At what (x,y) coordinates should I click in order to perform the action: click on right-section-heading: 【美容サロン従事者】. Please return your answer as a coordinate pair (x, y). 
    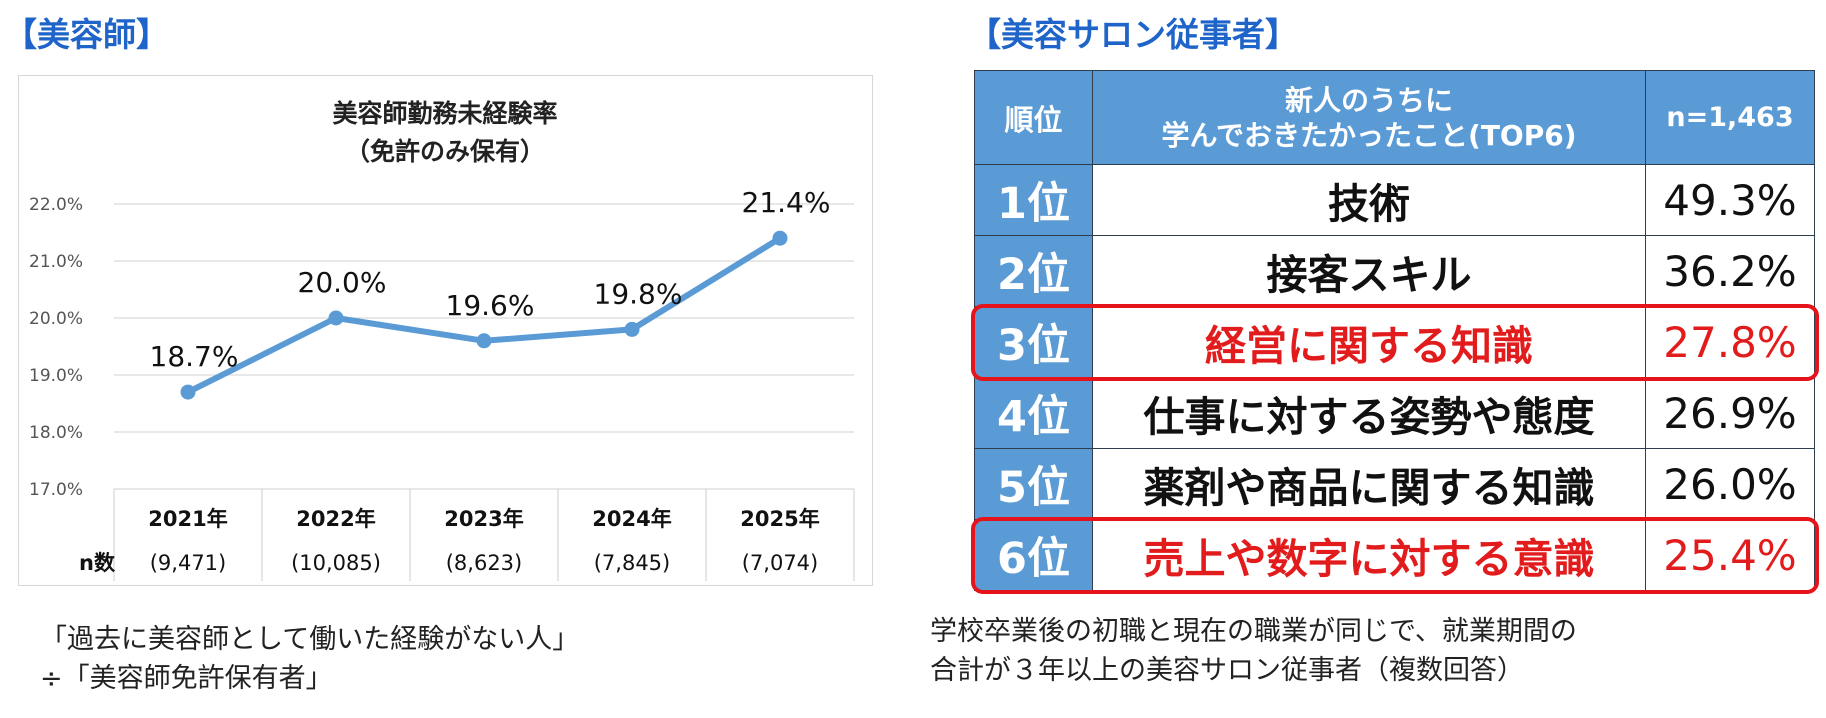
    Looking at the image, I should click on (1133, 34).